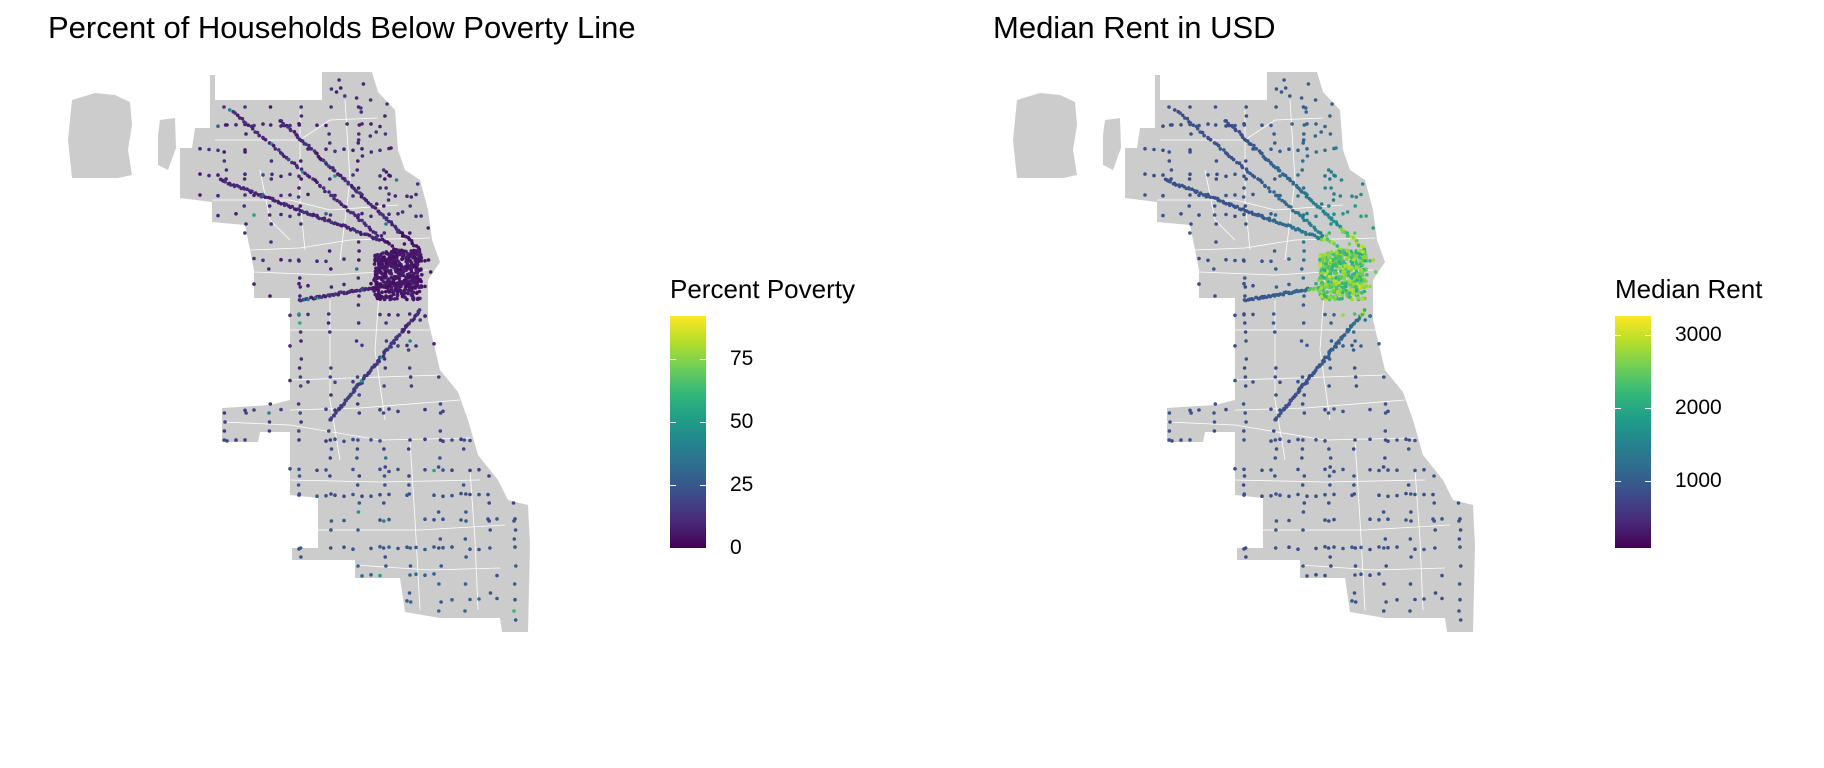 The image size is (1824, 768). Describe the element at coordinates (762, 289) in the screenshot. I see `poverty-legend-title: Percent Poverty` at that location.